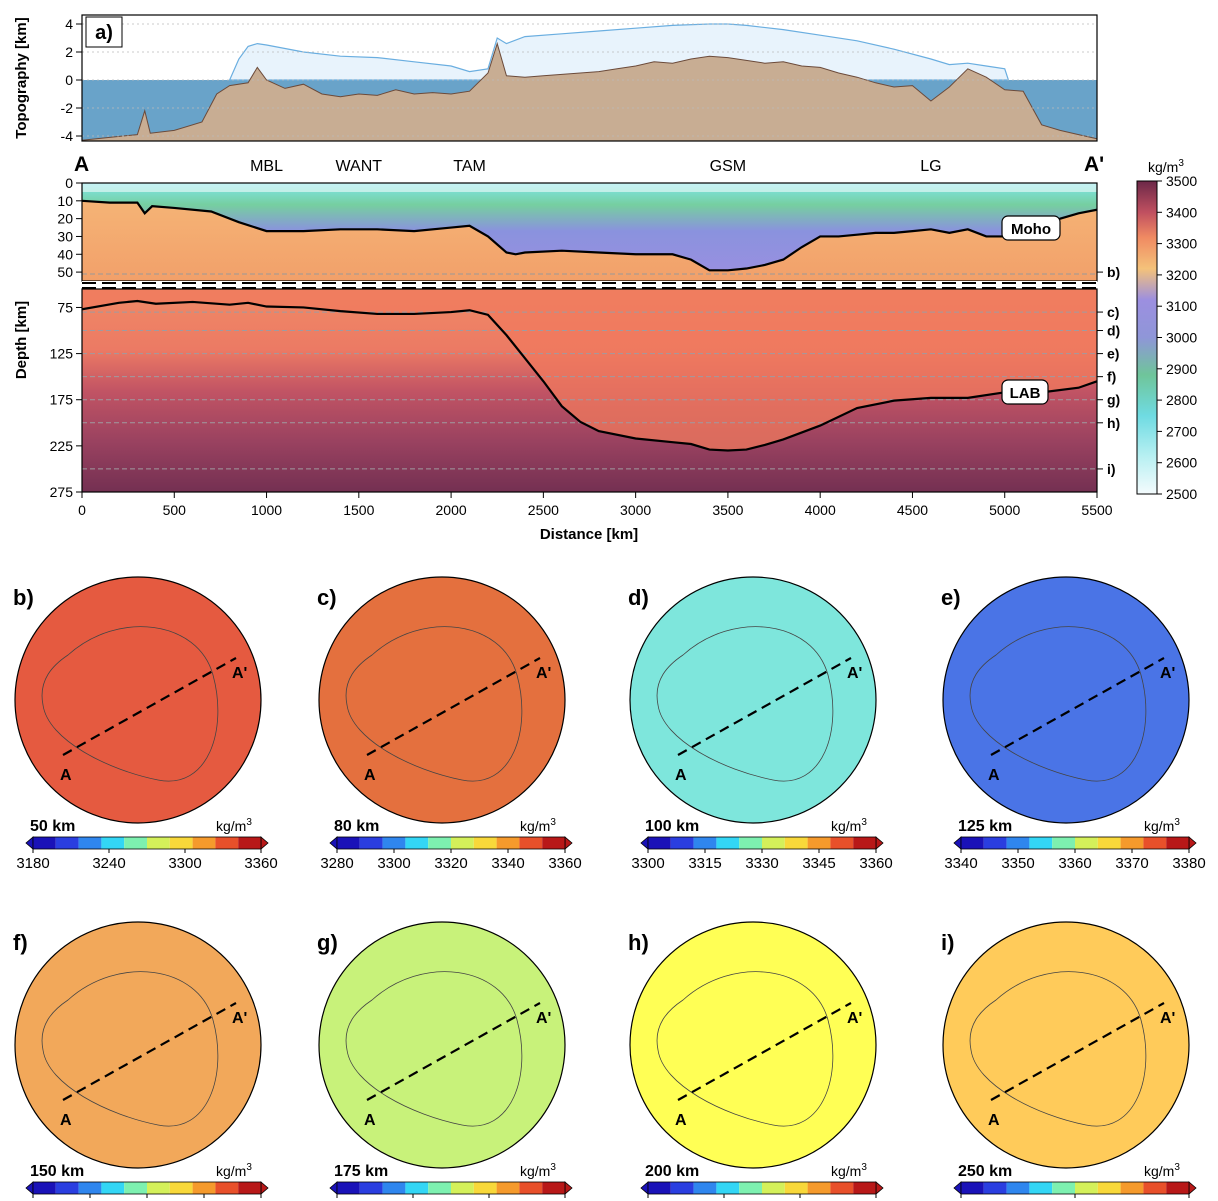 The image size is (1218, 1201). I want to click on moho-line, so click(589, 235).